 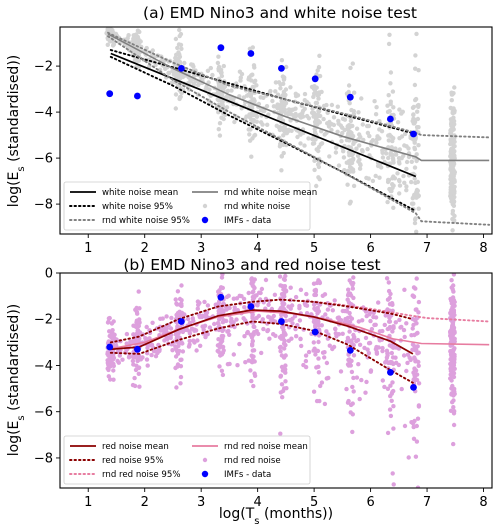 What do you see at coordinates (125, 475) in the screenshot?
I see `legend-item: rnd red noise 95%` at bounding box center [125, 475].